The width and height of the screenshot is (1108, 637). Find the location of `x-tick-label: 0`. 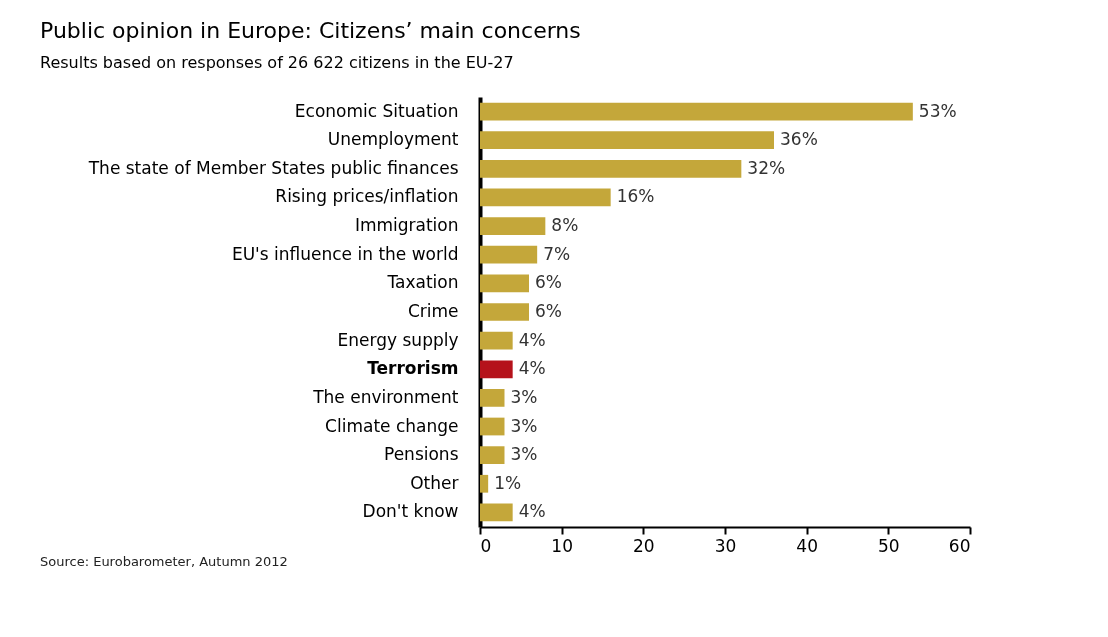

x-tick-label: 0 is located at coordinates (486, 545).